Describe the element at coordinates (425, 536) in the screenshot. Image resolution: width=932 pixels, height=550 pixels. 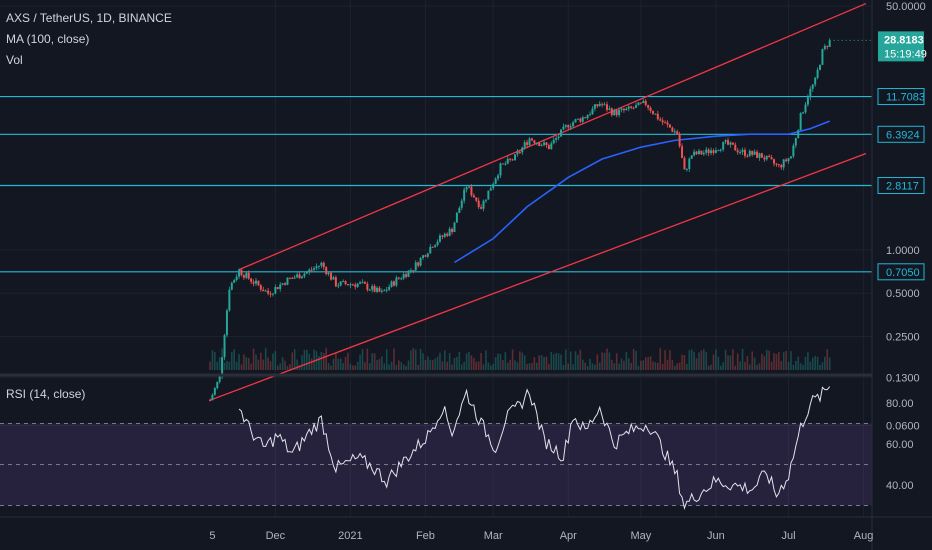
I see `time-tick-label: Feb` at that location.